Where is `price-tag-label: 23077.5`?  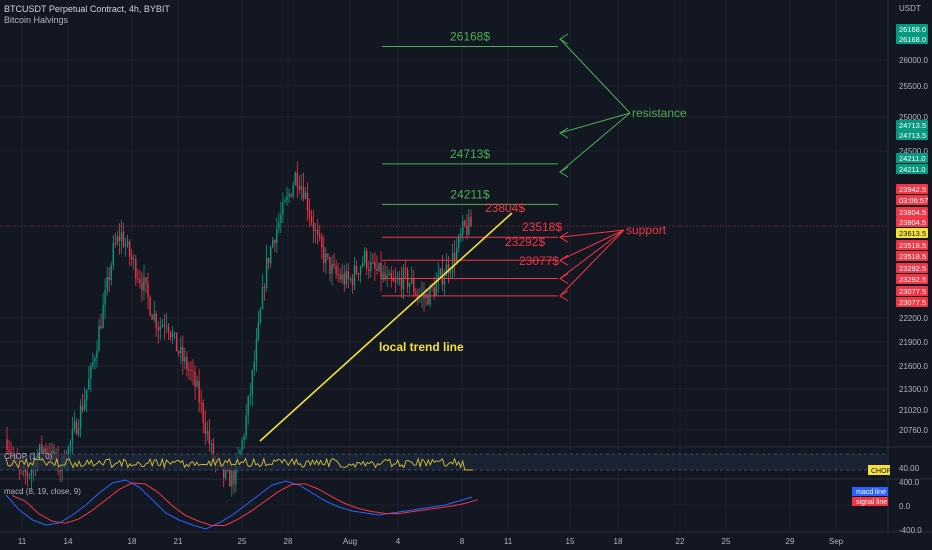 price-tag-label: 23077.5 is located at coordinates (912, 302).